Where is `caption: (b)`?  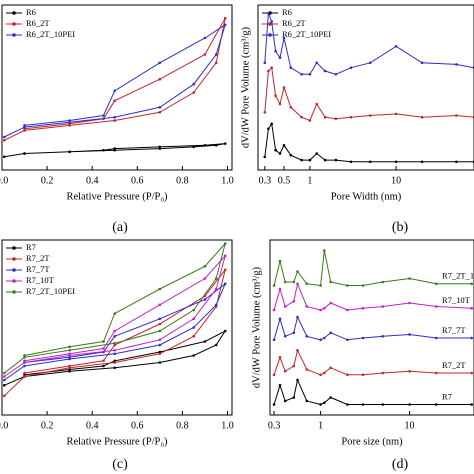
caption: (b) is located at coordinates (400, 227).